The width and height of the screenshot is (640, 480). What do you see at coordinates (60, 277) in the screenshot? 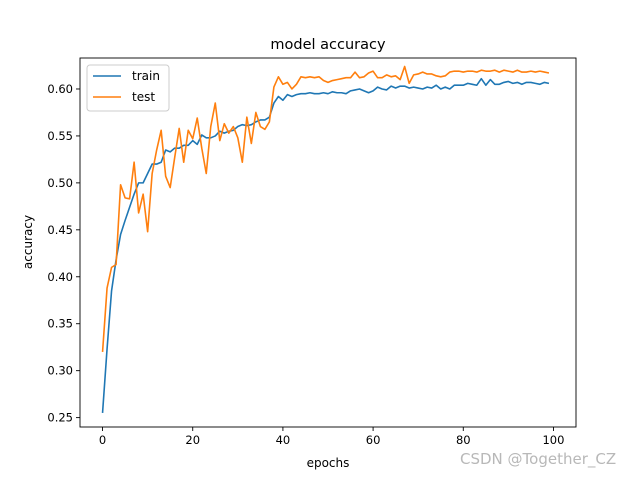
I see `y-tick-label: 0.40` at bounding box center [60, 277].